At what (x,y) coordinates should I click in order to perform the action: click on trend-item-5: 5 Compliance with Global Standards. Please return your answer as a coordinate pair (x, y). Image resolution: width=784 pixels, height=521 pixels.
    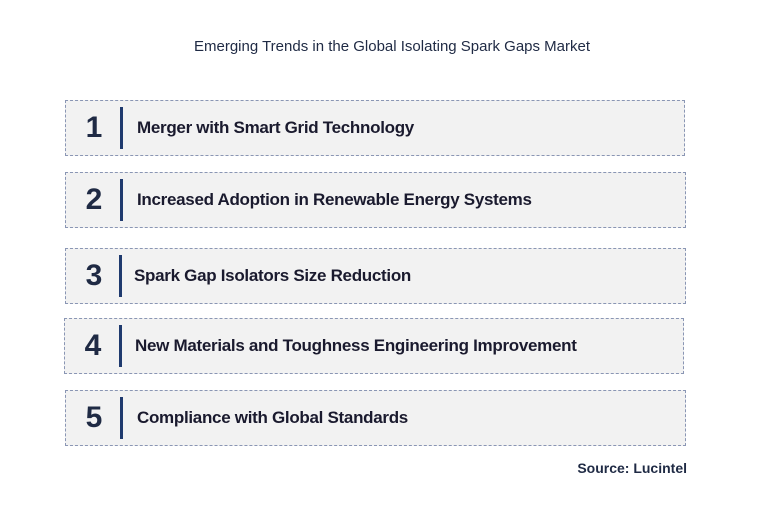
    Looking at the image, I should click on (375, 418).